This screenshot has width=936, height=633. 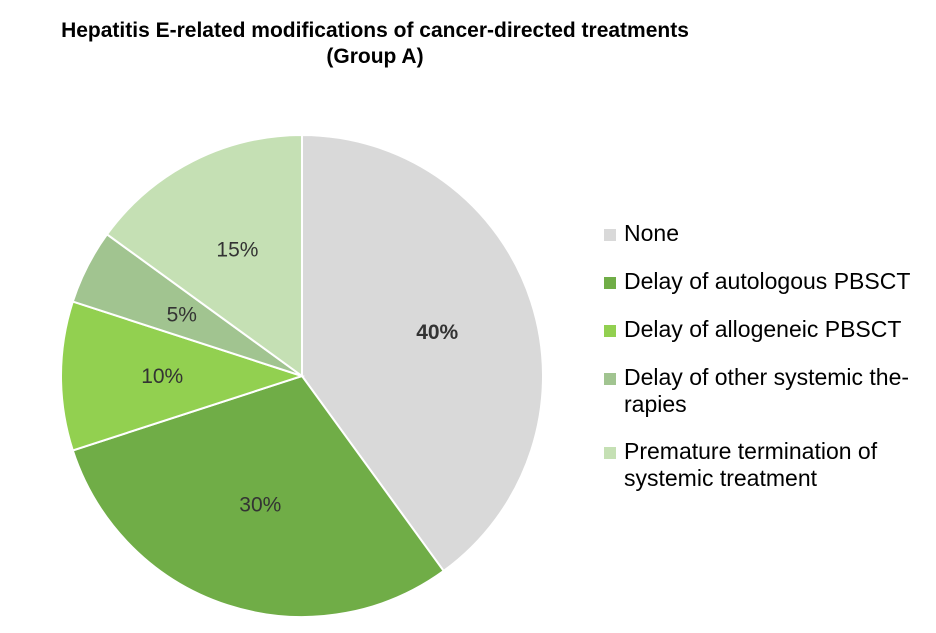 What do you see at coordinates (437, 332) in the screenshot?
I see `pie-label-none: 40%` at bounding box center [437, 332].